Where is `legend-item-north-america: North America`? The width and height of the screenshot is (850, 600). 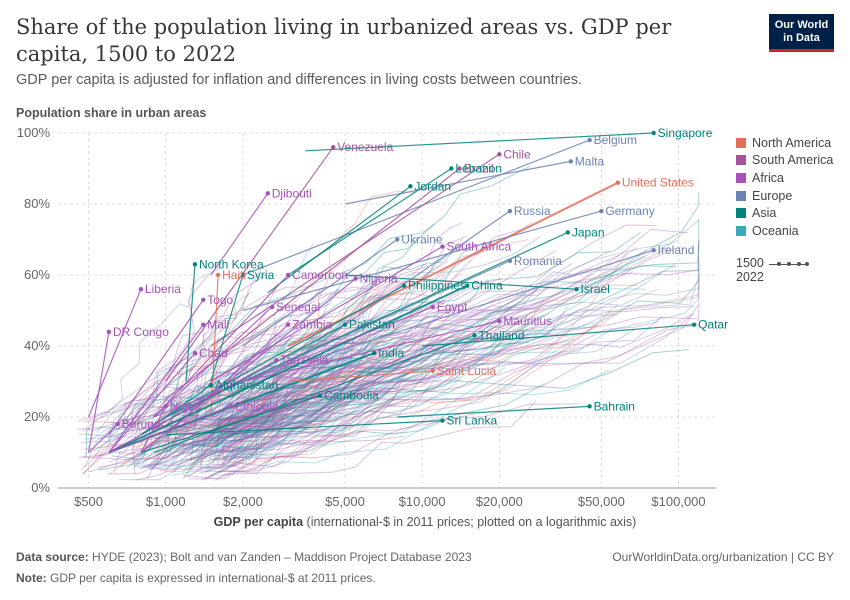 legend-item-north-america: North America is located at coordinates (784, 143).